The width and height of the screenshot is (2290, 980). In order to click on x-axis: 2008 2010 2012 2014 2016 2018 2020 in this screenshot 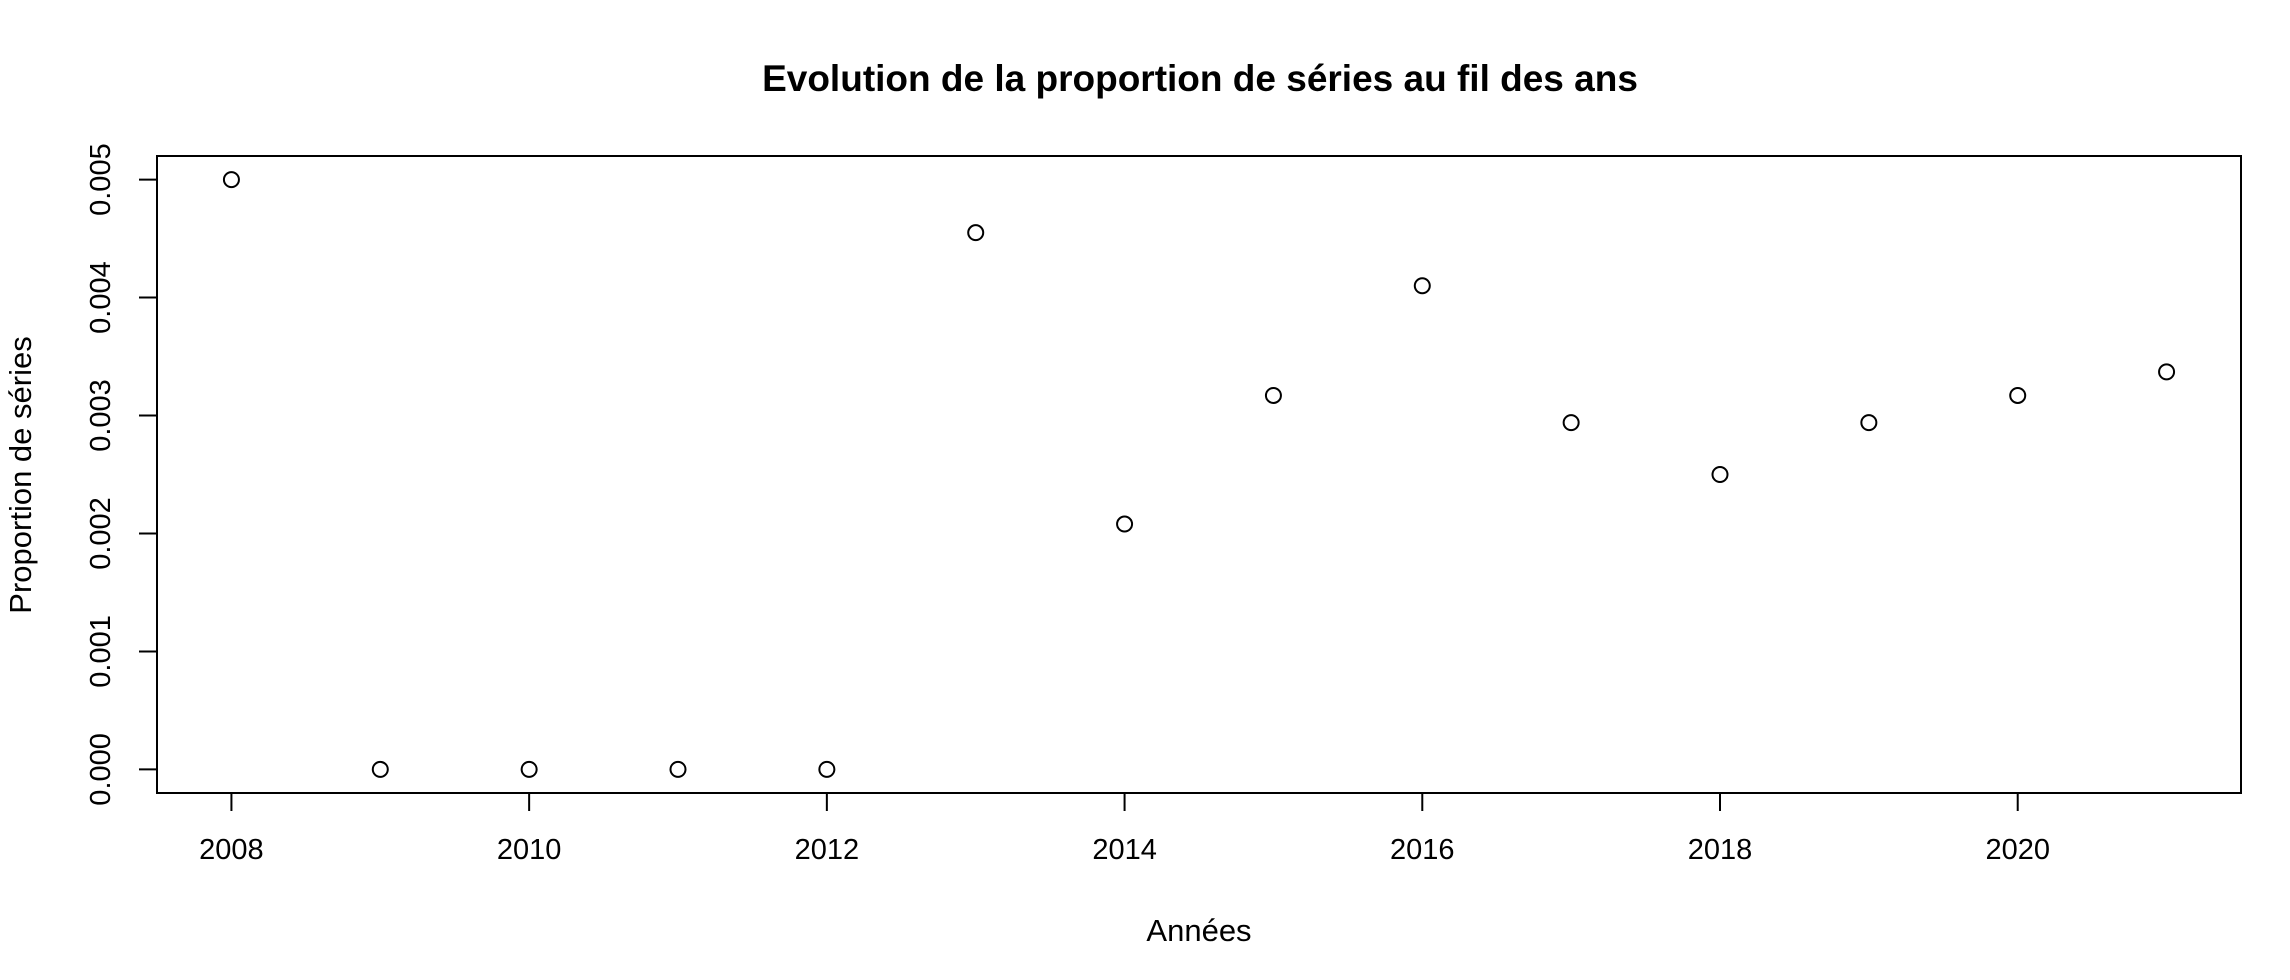, I will do `click(1124, 829)`.